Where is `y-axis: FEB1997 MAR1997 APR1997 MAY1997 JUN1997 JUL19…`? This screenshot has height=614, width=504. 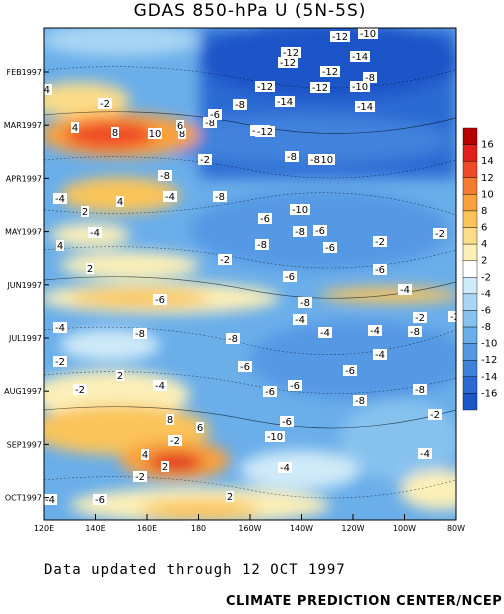 y-axis: FEB1997 MAR1997 APR1997 MAY1997 JUN1997 JUL19… is located at coordinates (26, 285).